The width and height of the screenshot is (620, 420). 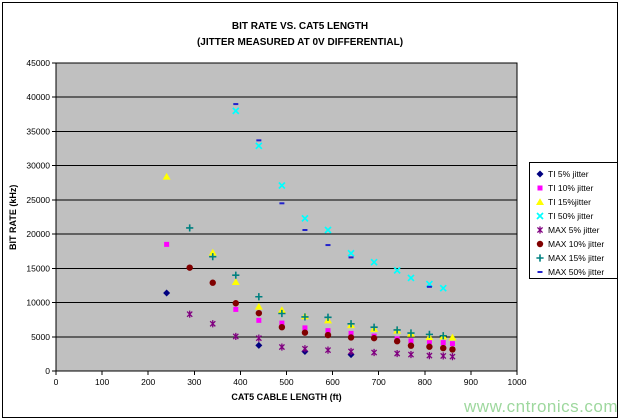 What do you see at coordinates (300, 42) in the screenshot?
I see `chart-title-line2: (JITTER MEASURED AT 0V DIFFERENTIAL)` at bounding box center [300, 42].